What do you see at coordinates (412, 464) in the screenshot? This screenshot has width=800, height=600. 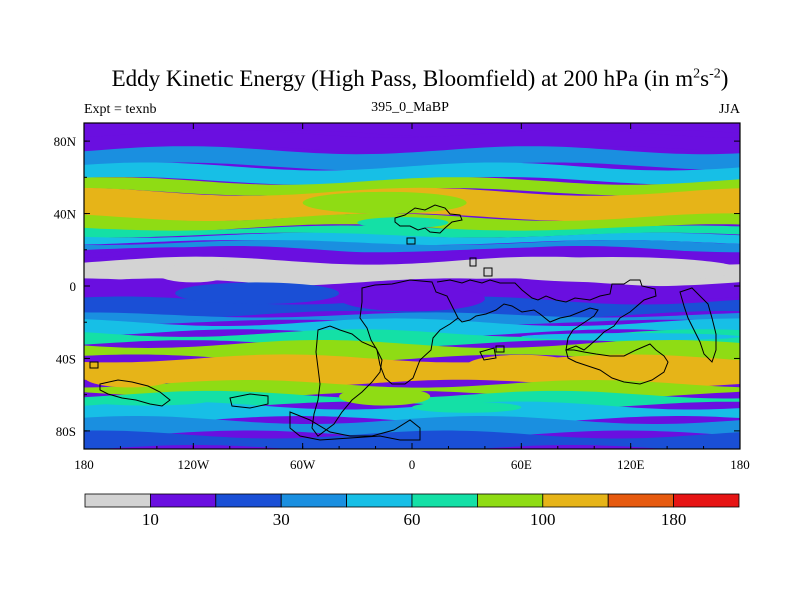 I see `x-tick-label: 0` at bounding box center [412, 464].